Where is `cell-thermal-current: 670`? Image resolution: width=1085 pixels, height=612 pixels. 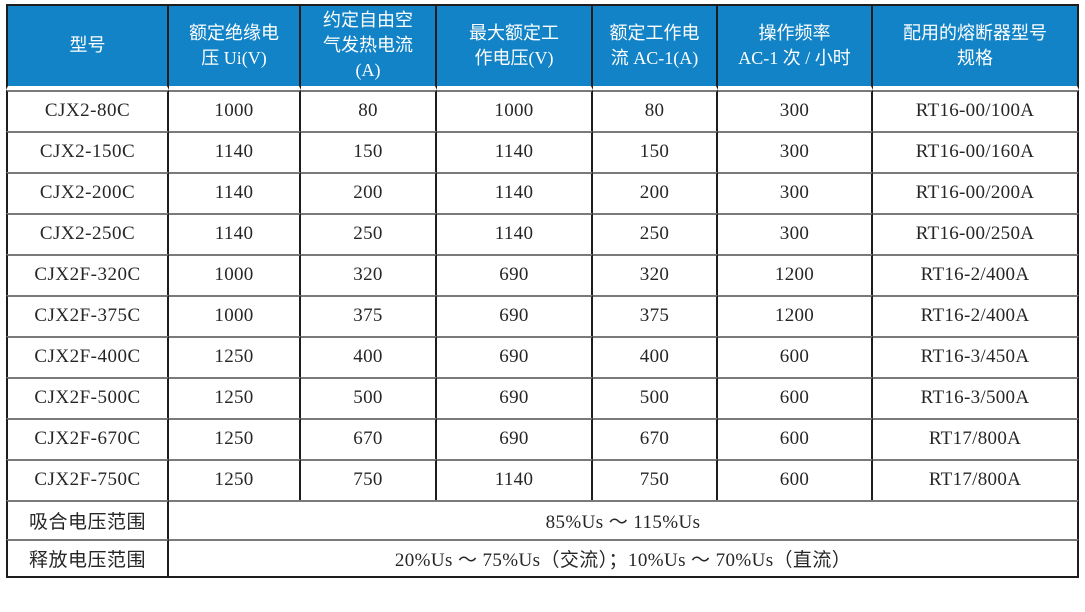 cell-thermal-current: 670 is located at coordinates (369, 438).